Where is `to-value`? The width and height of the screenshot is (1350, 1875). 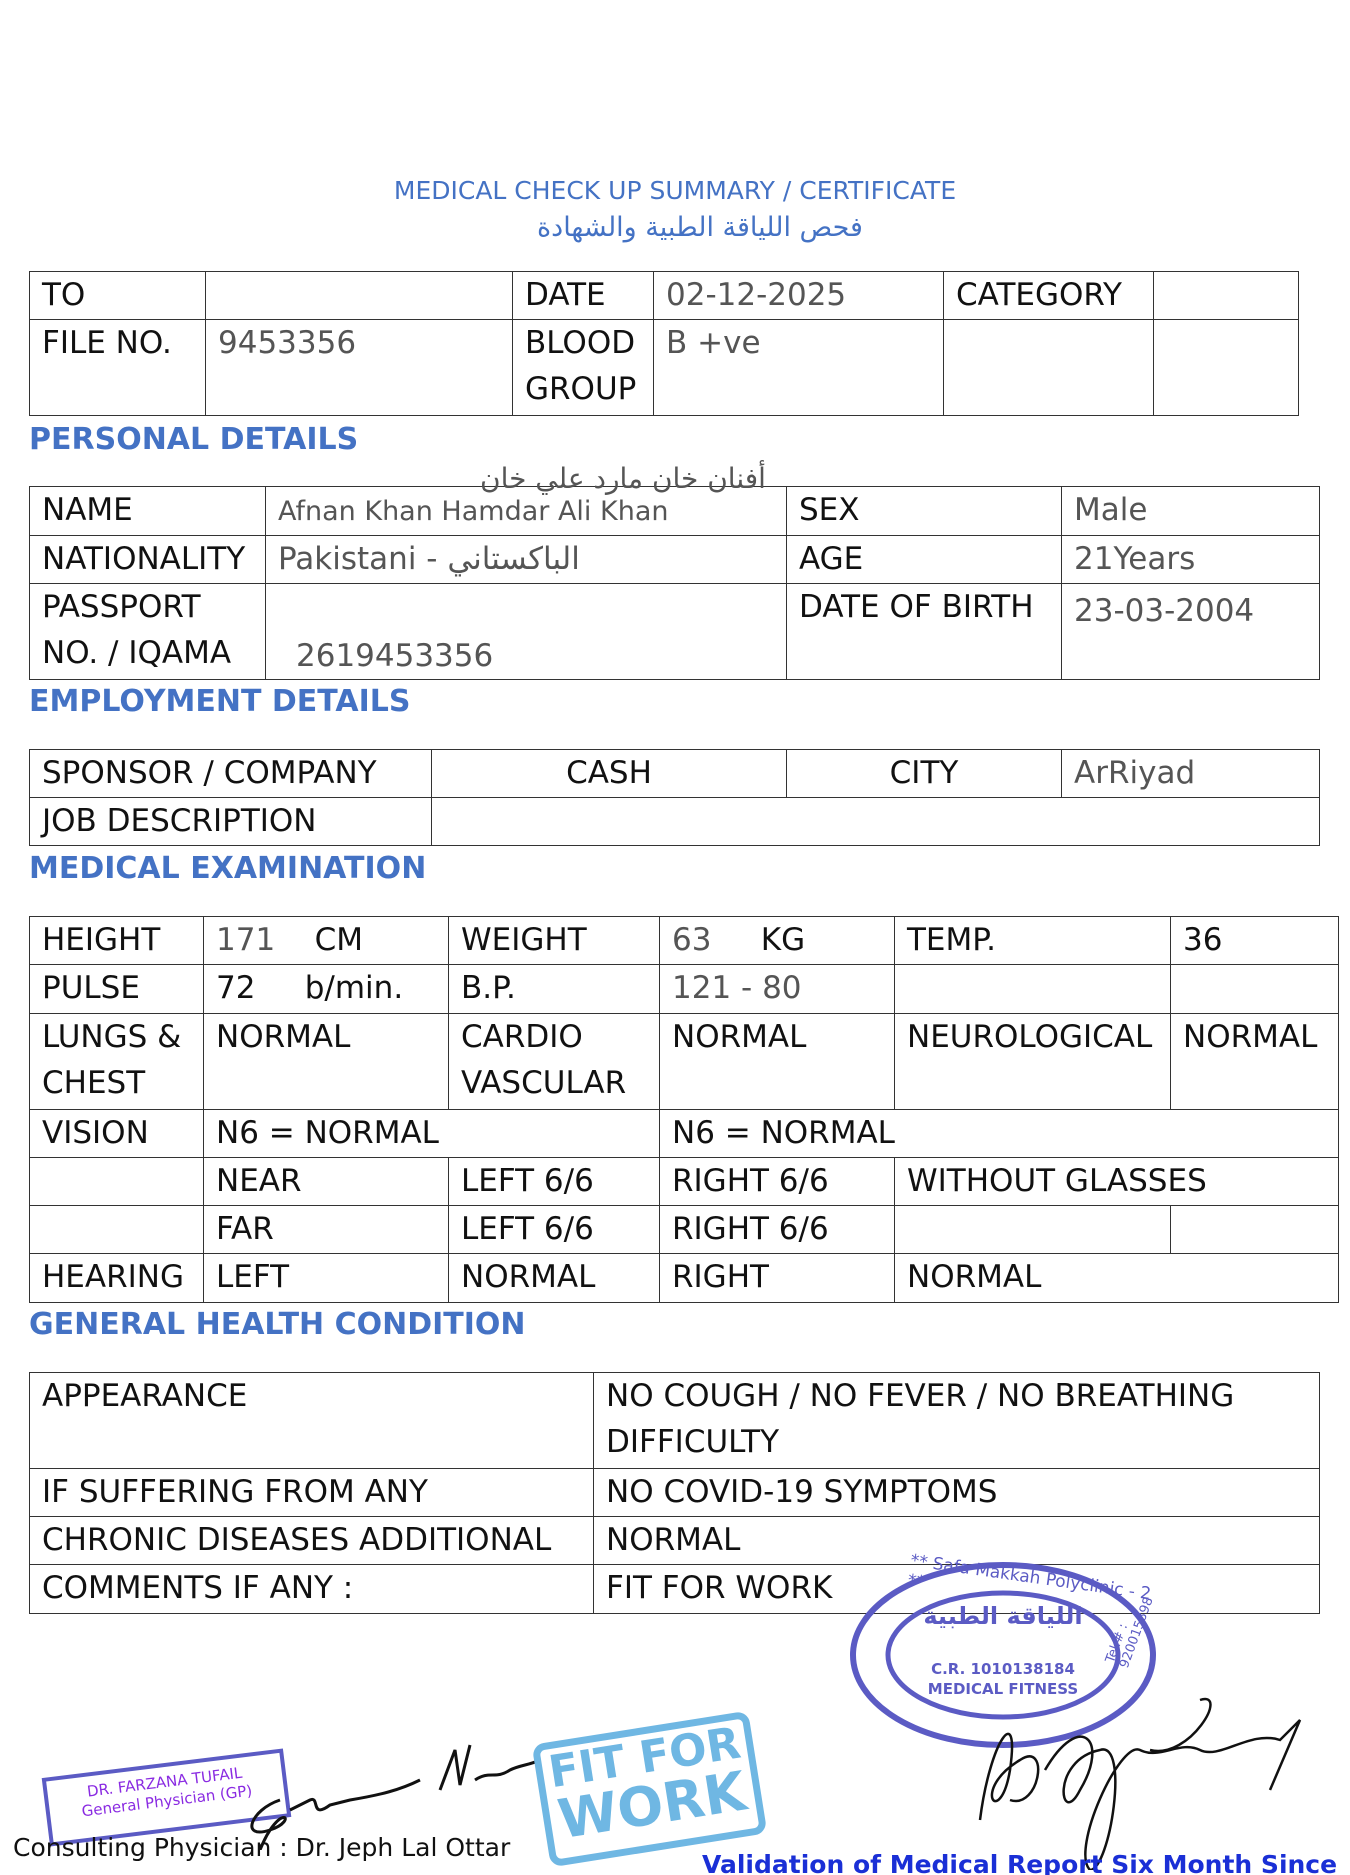 to-value is located at coordinates (359, 295).